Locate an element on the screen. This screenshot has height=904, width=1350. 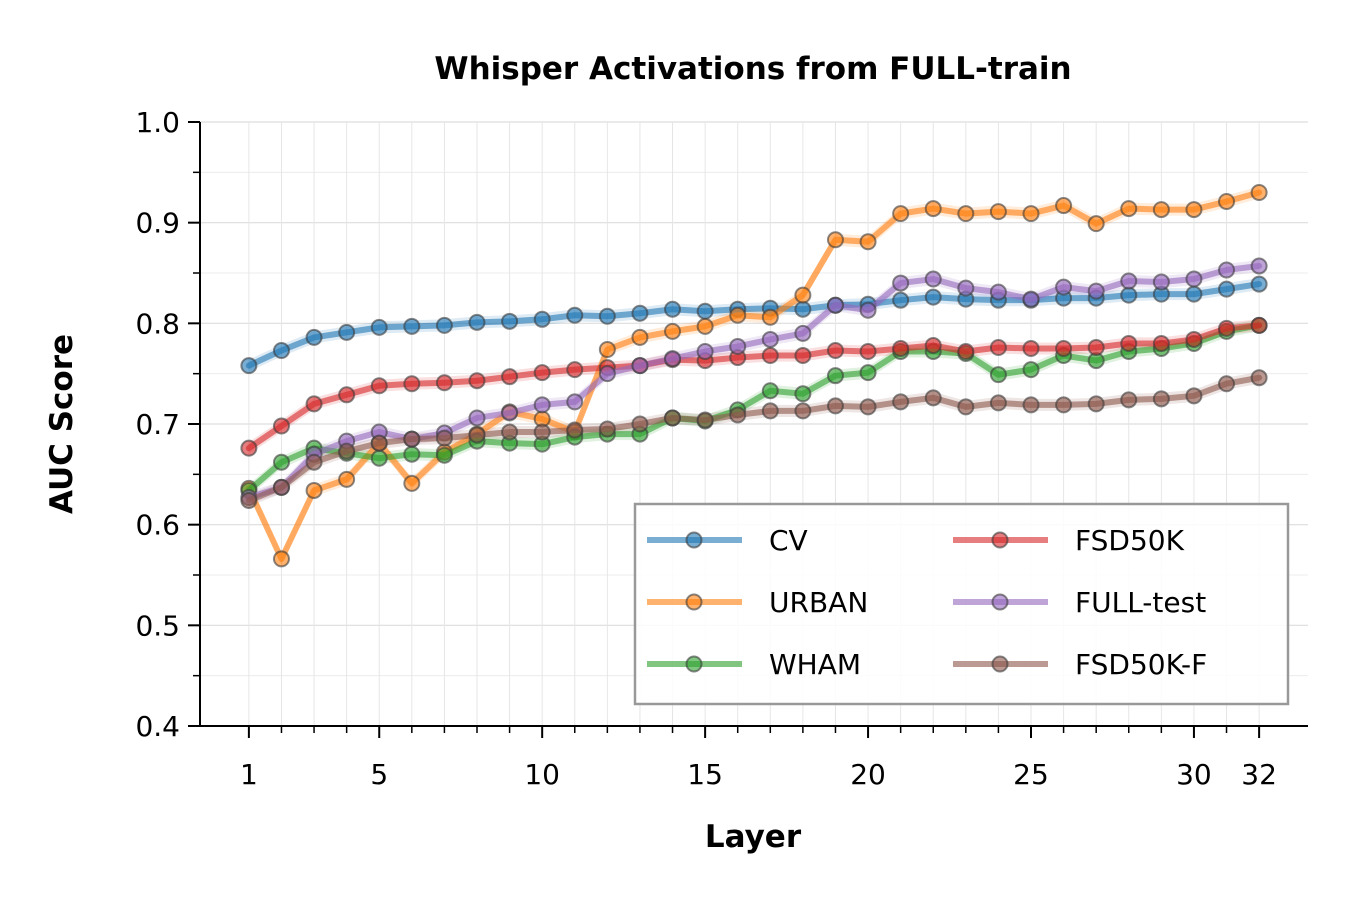
legend: CV URBAN WHAM FSD50K FULL-test FSD50K-F is located at coordinates (961, 604).